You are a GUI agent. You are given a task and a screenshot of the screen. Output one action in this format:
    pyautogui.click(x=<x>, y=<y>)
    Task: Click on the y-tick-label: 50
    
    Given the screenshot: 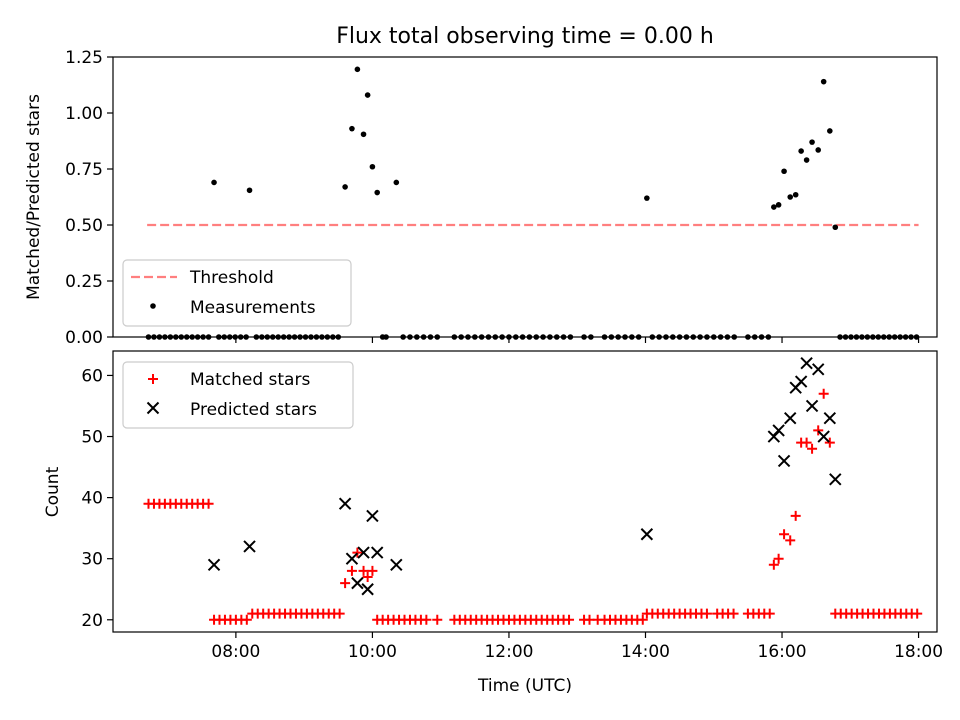 What is the action you would take?
    pyautogui.click(x=92, y=438)
    